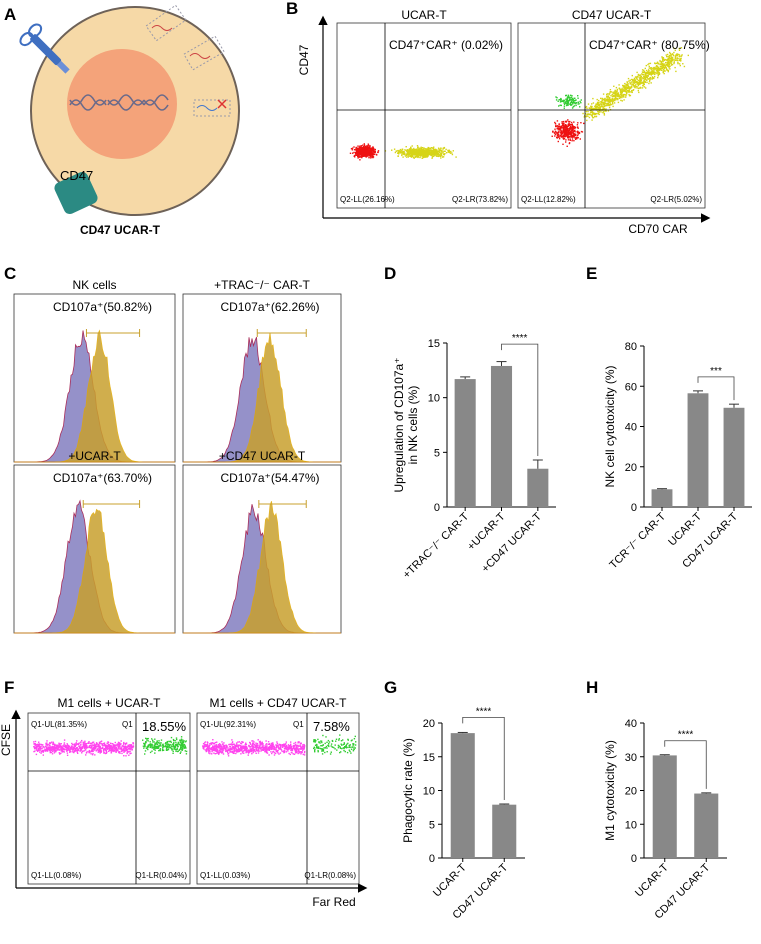 Image resolution: width=761 pixels, height=944 pixels. I want to click on flow-b-lr-label: Q2-LR(5.02%), so click(676, 199).